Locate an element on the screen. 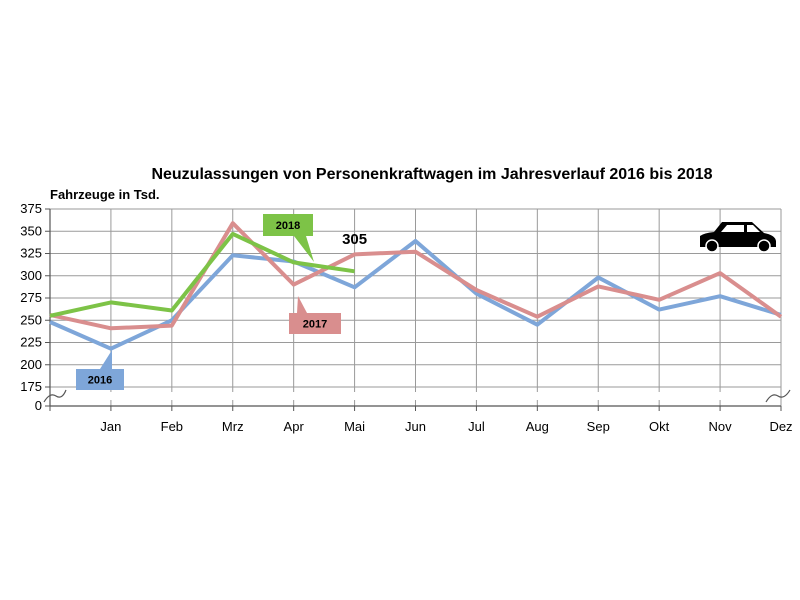 The image size is (800, 600). y-tick-label: 175 is located at coordinates (31, 386).